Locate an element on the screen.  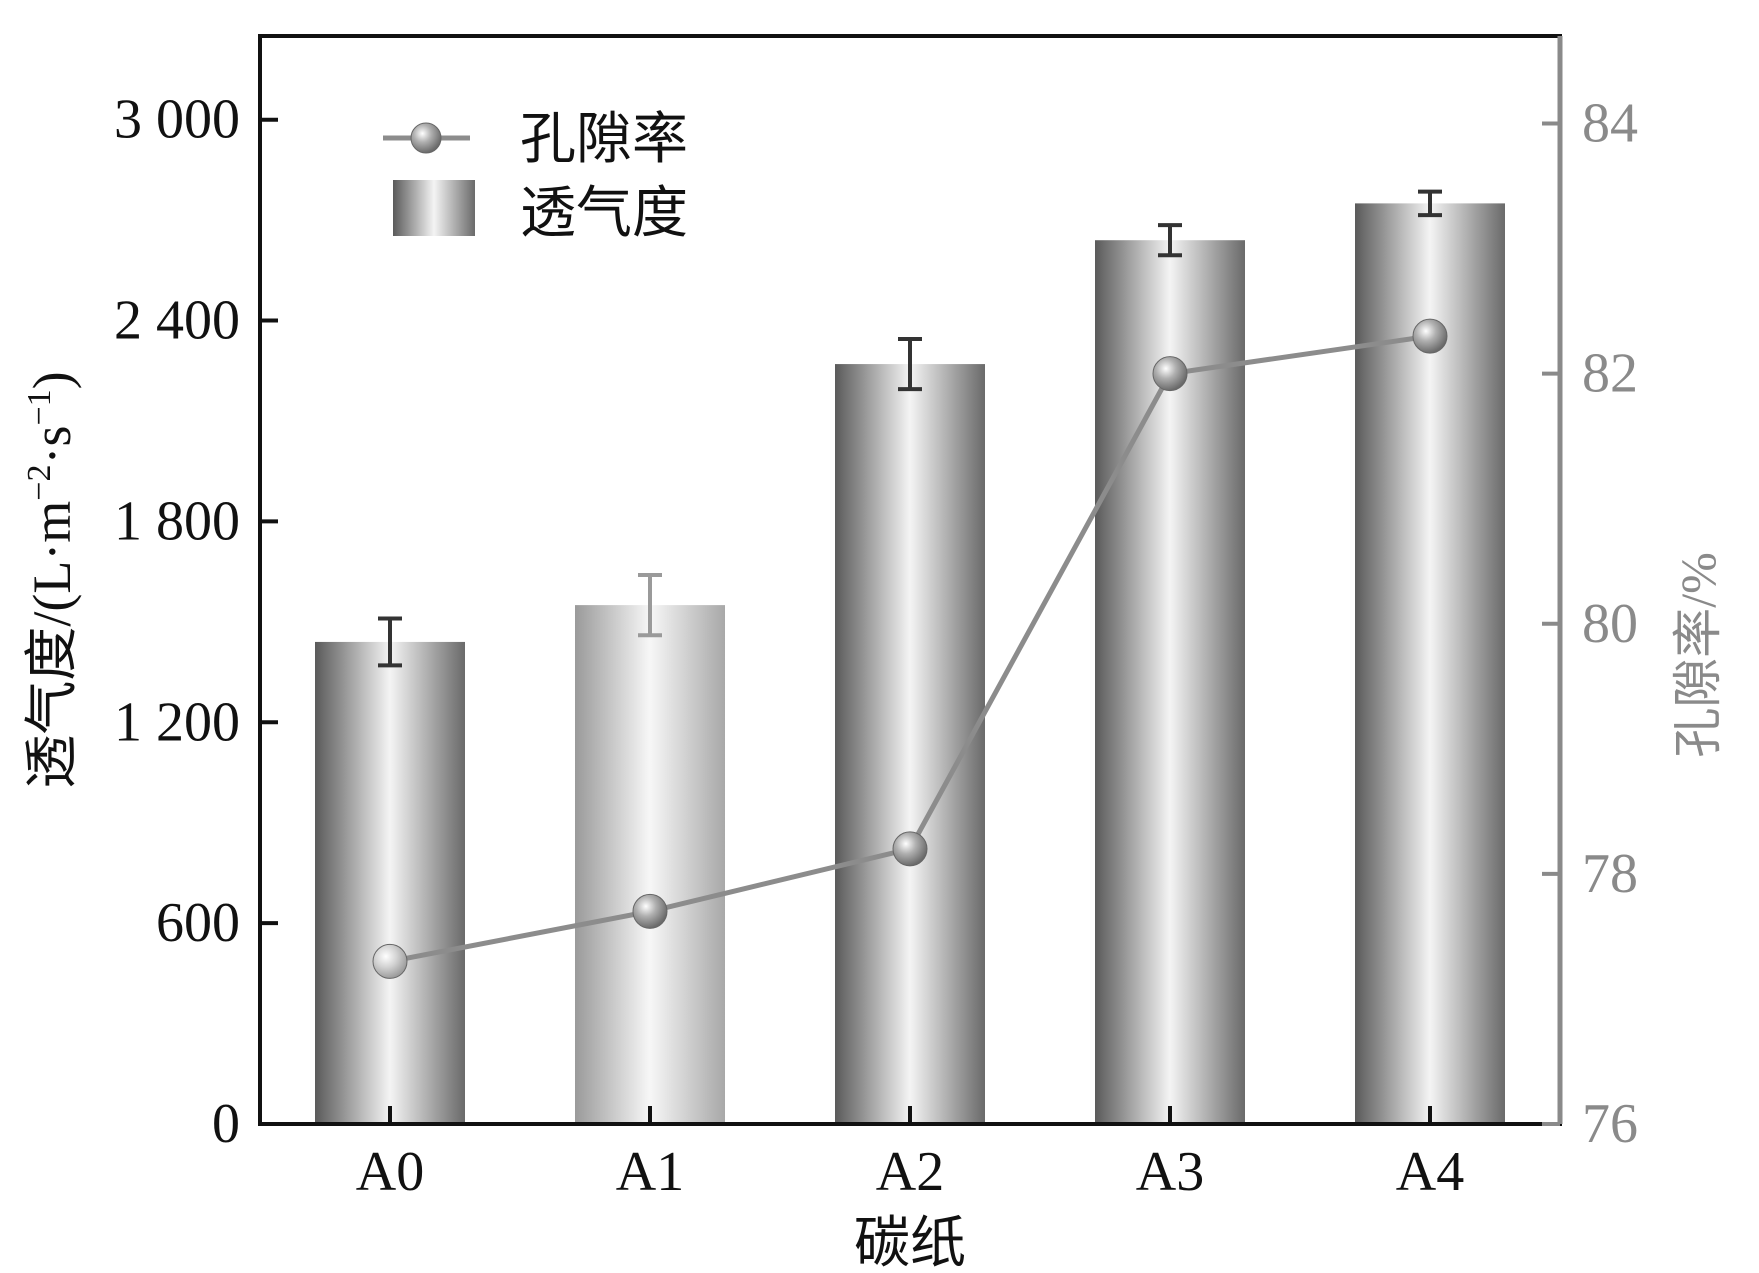
left-tick-label: 600 is located at coordinates (198, 923).